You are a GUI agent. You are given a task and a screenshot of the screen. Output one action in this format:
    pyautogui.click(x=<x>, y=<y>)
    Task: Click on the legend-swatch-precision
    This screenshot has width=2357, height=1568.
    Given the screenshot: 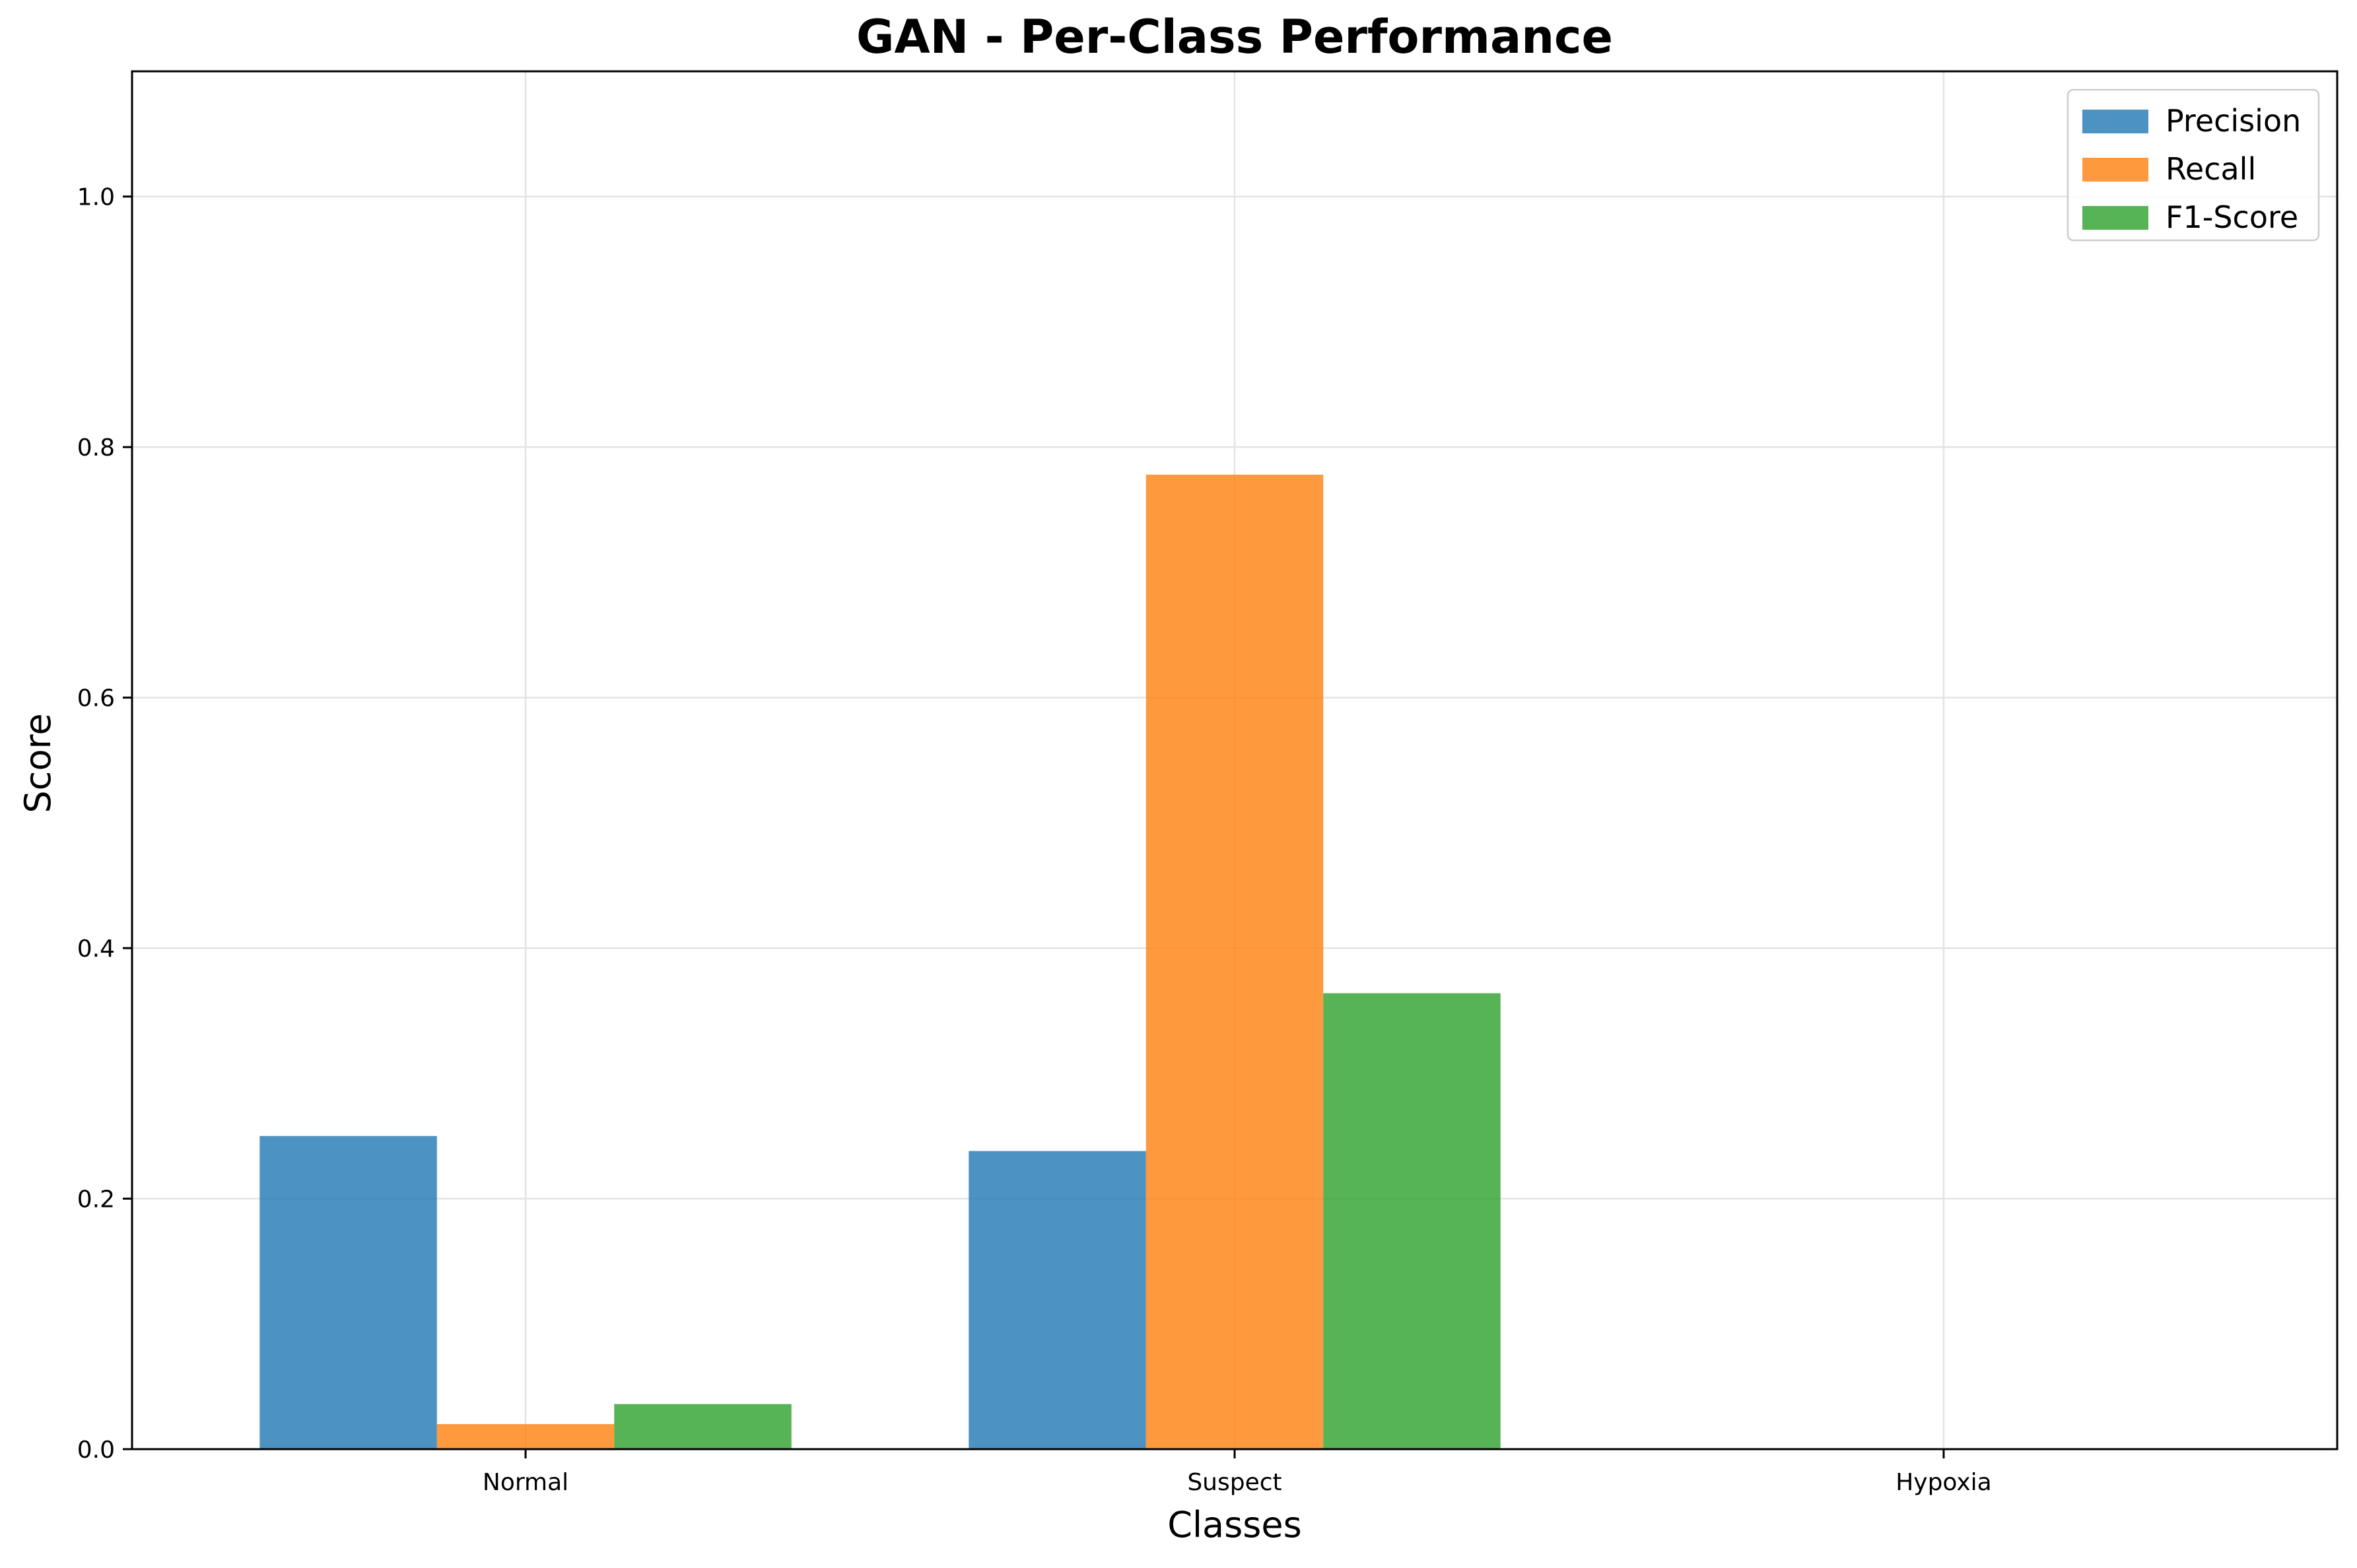 What is the action you would take?
    pyautogui.click(x=2115, y=121)
    